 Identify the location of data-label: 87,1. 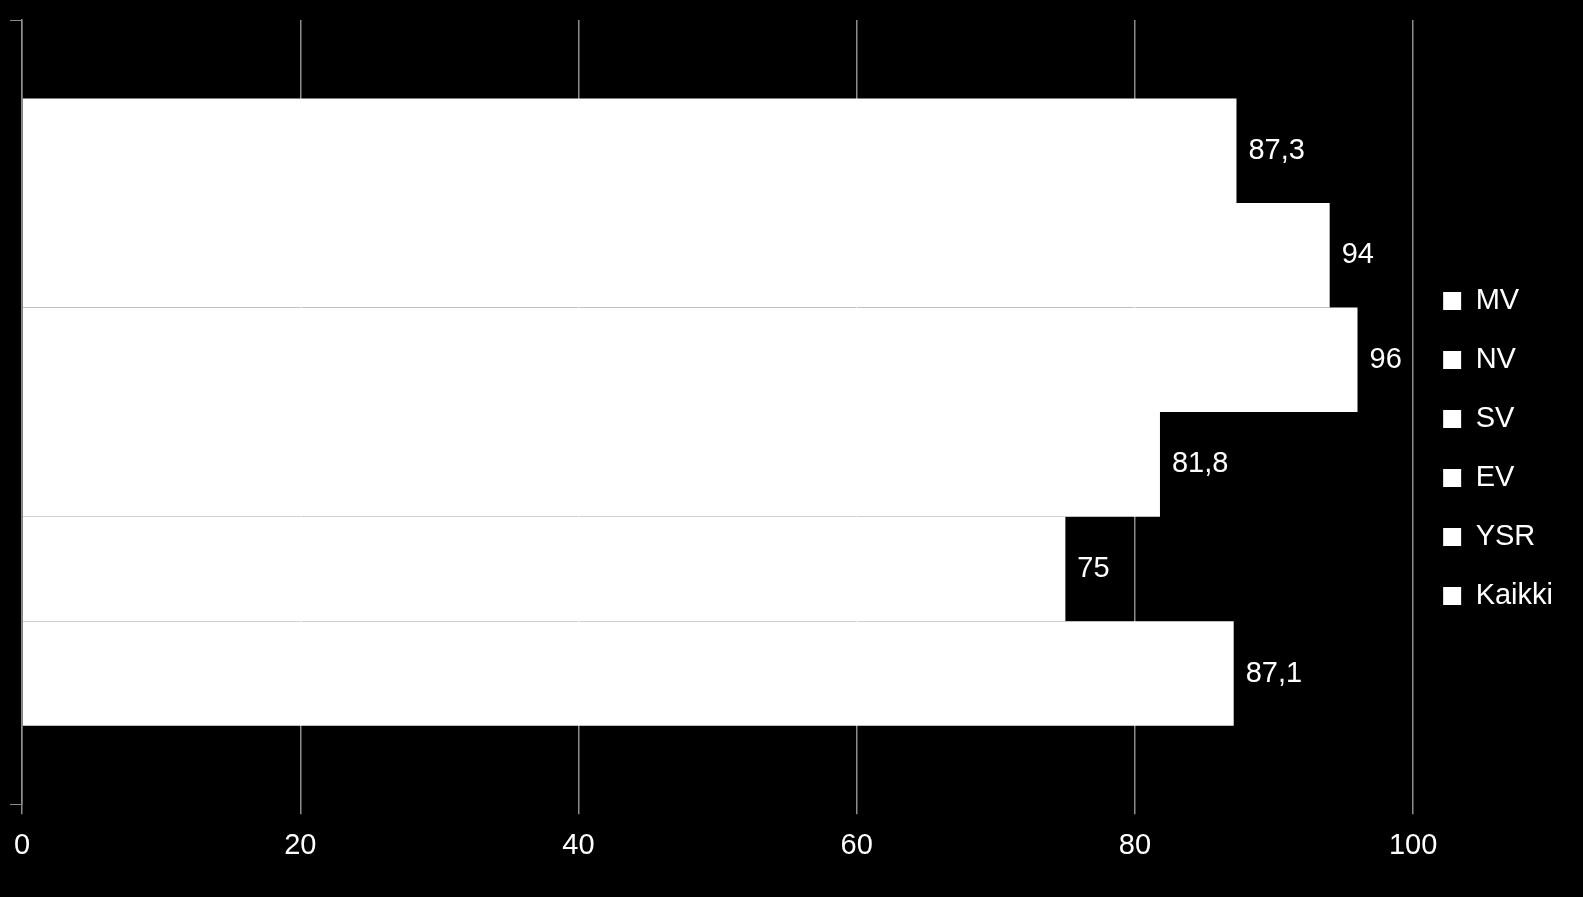
(1274, 671).